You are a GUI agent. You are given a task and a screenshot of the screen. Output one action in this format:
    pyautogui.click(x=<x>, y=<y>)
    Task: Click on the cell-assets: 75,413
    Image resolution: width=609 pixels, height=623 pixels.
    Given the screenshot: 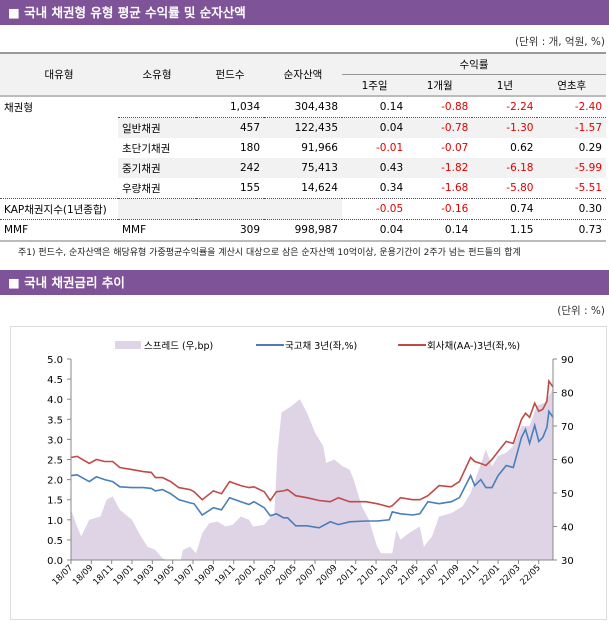 What is the action you would take?
    pyautogui.click(x=303, y=168)
    